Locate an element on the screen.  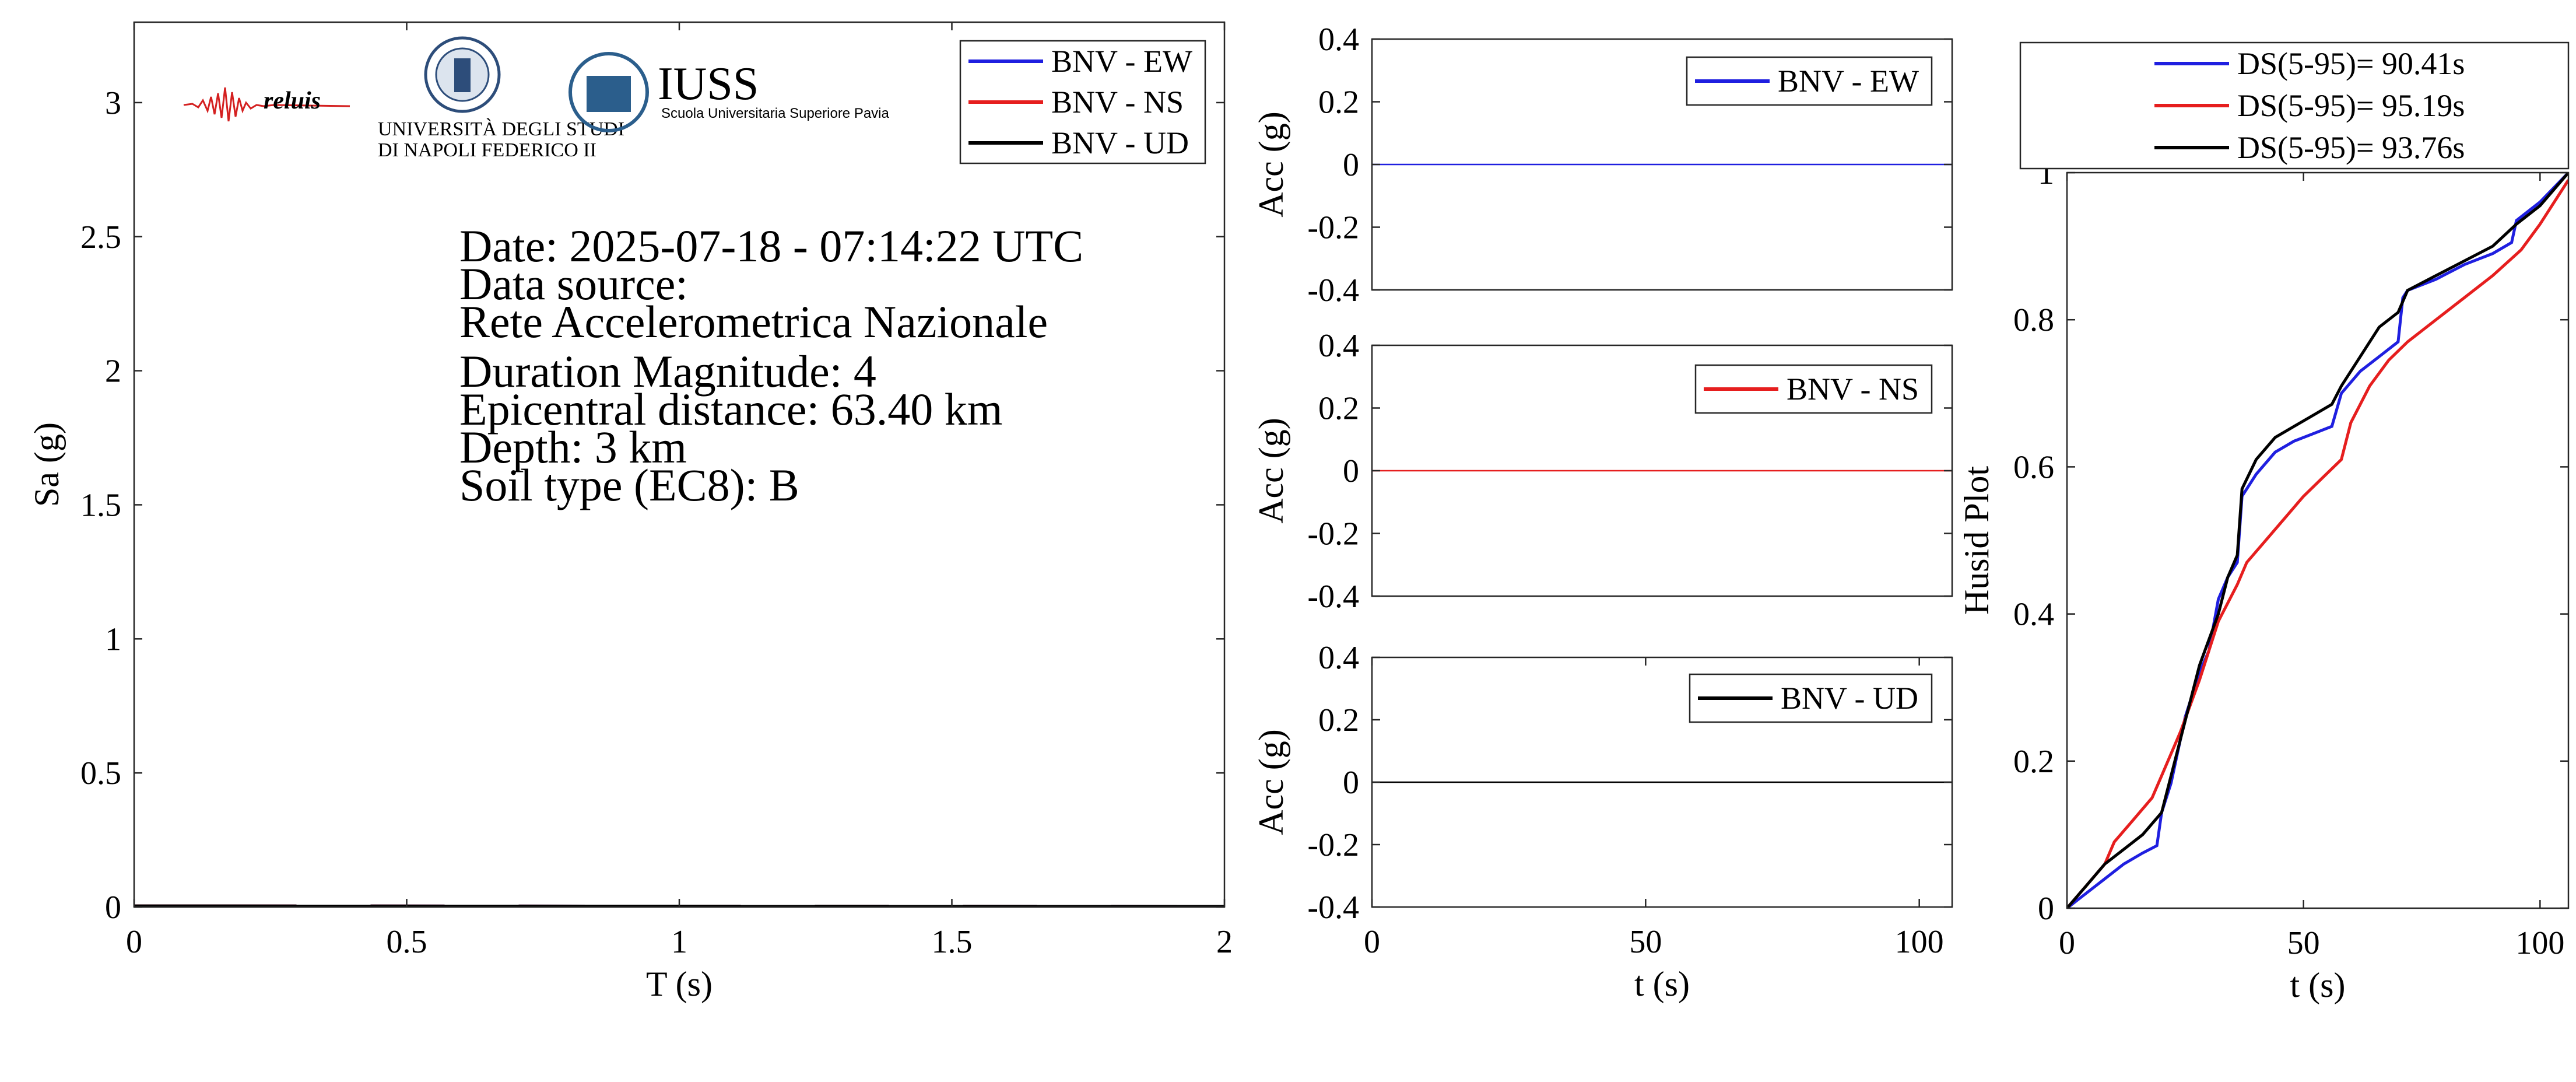
yaxis-label-acc-ew: Acc (g) is located at coordinates (1271, 164).